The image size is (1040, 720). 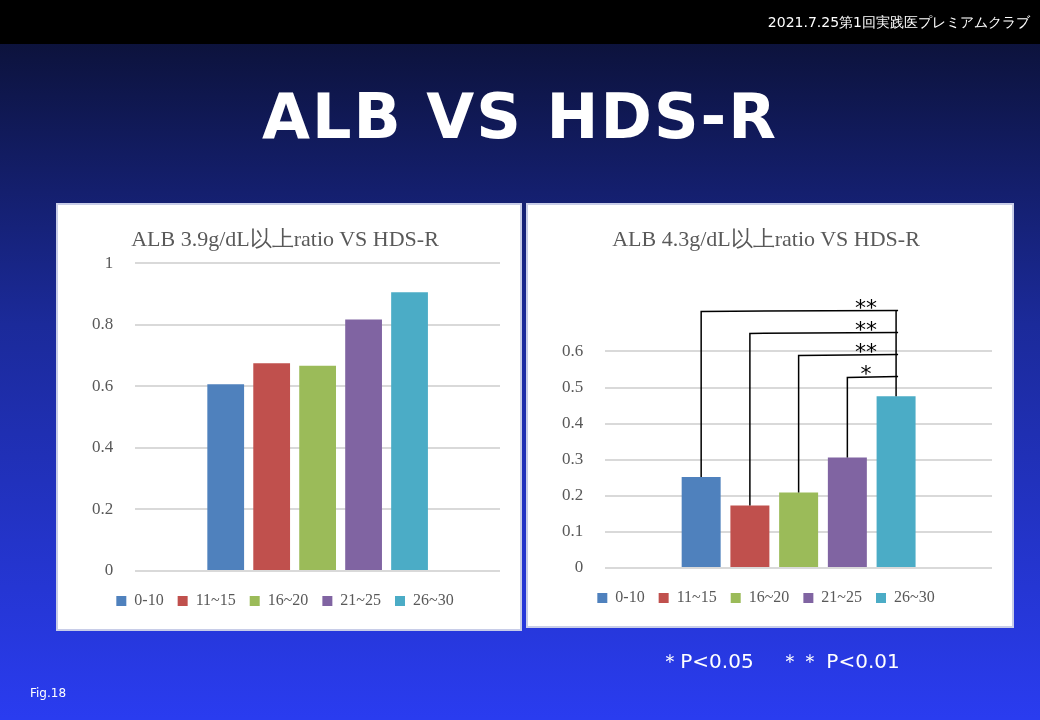 What do you see at coordinates (573, 459) in the screenshot?
I see `y-tick-label: 0.3` at bounding box center [573, 459].